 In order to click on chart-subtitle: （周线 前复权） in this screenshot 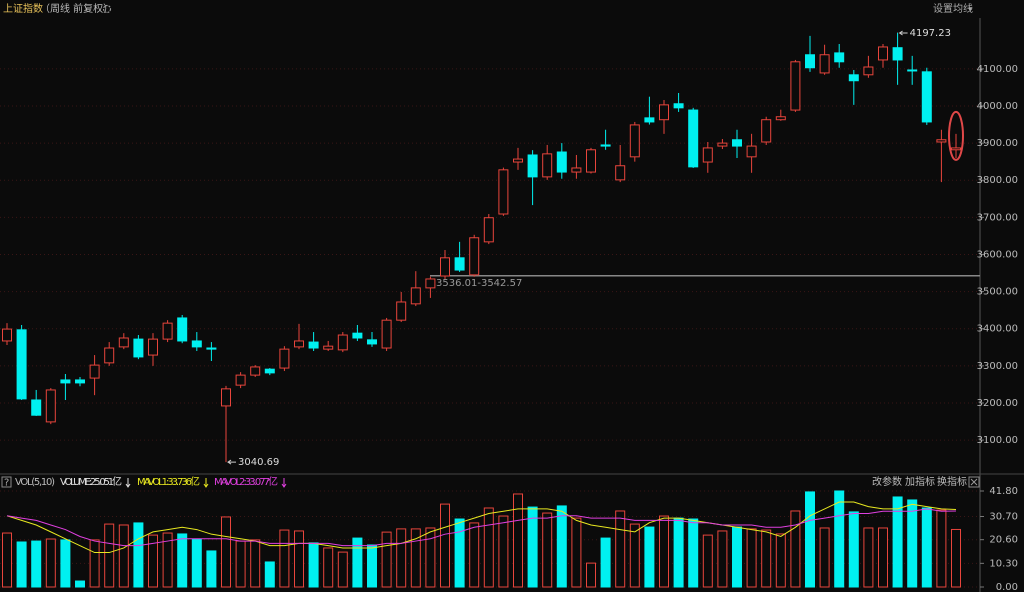, I will do `click(76, 8)`.